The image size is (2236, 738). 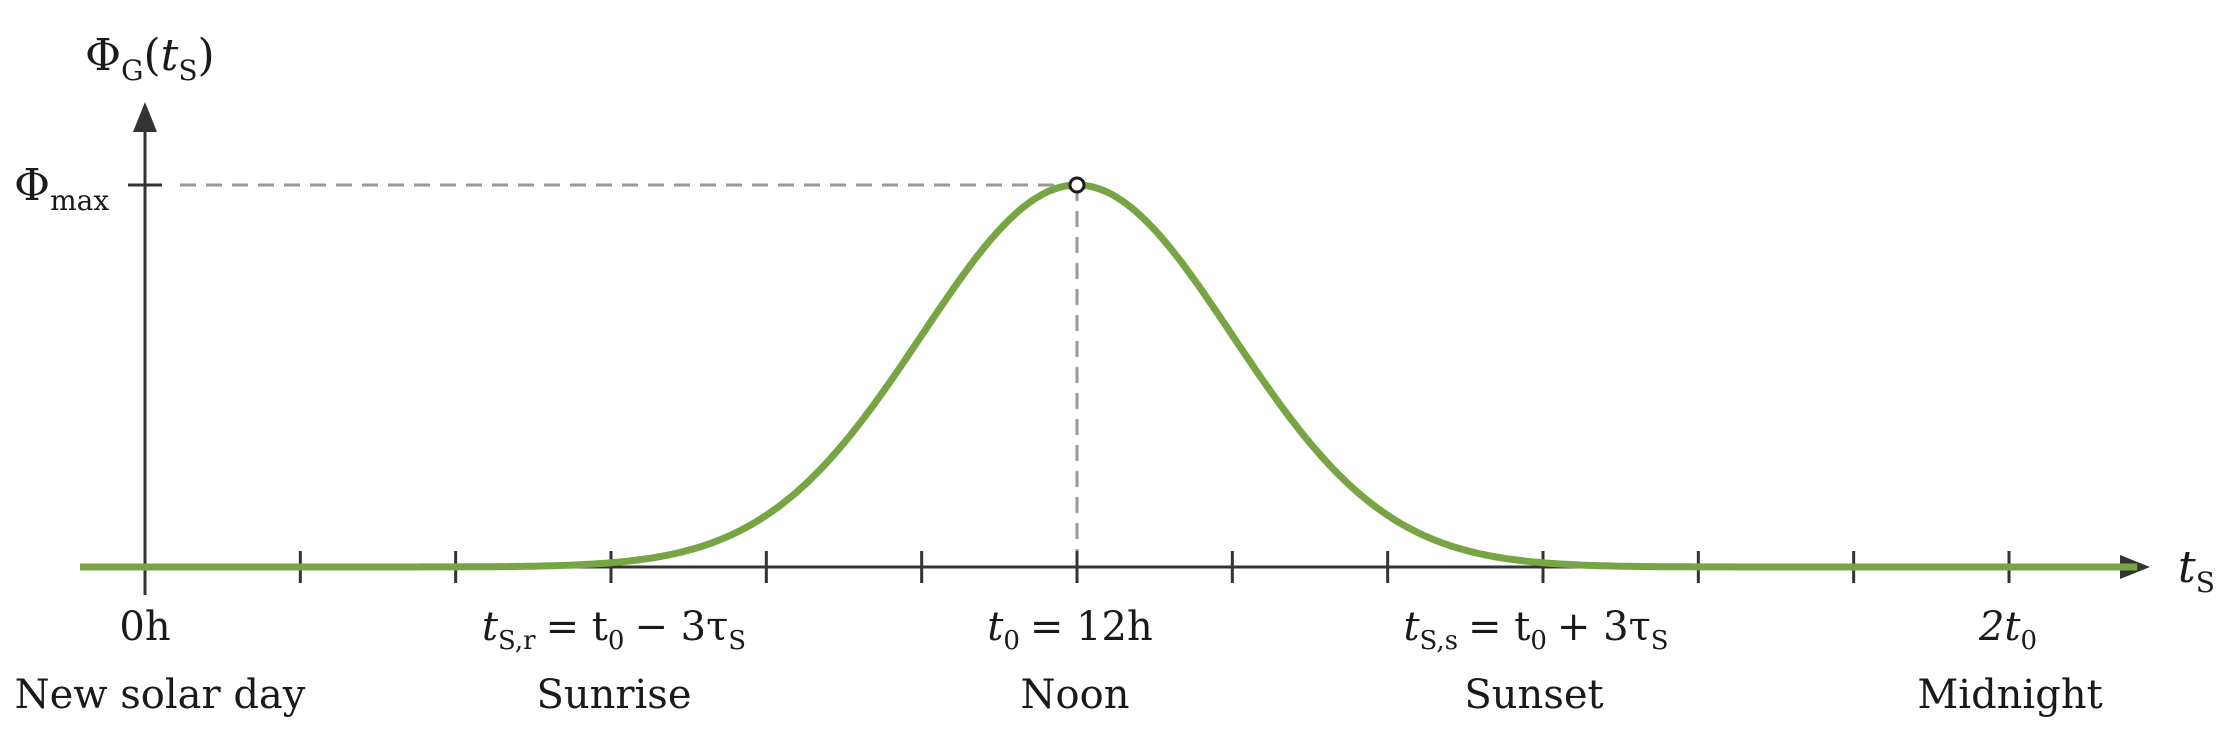 I want to click on tick-label-zero: 0h, so click(x=144, y=627).